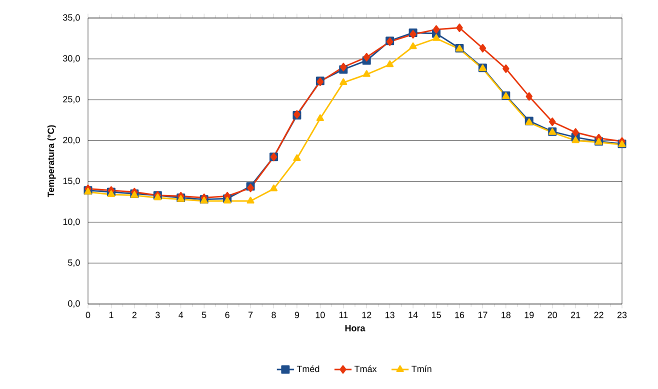  What do you see at coordinates (71, 18) in the screenshot?
I see `y-tick-label: 35,0` at bounding box center [71, 18].